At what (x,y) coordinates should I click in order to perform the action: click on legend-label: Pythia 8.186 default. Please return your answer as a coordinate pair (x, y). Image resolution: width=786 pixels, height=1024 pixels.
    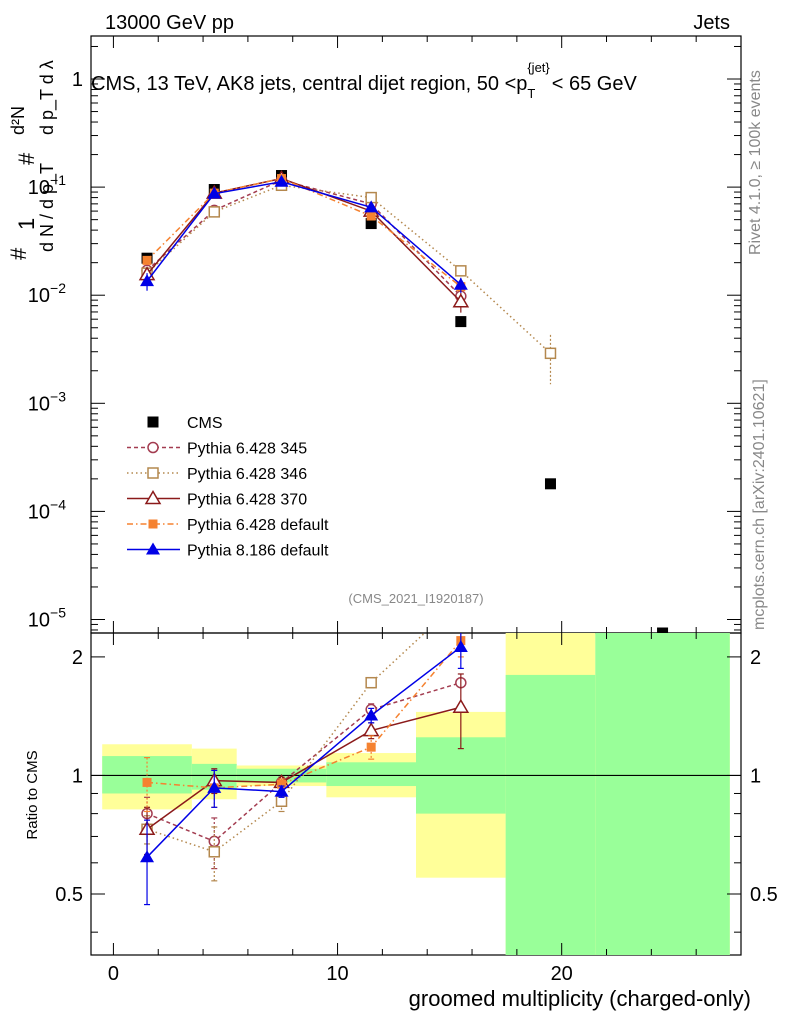
    Looking at the image, I should click on (258, 551).